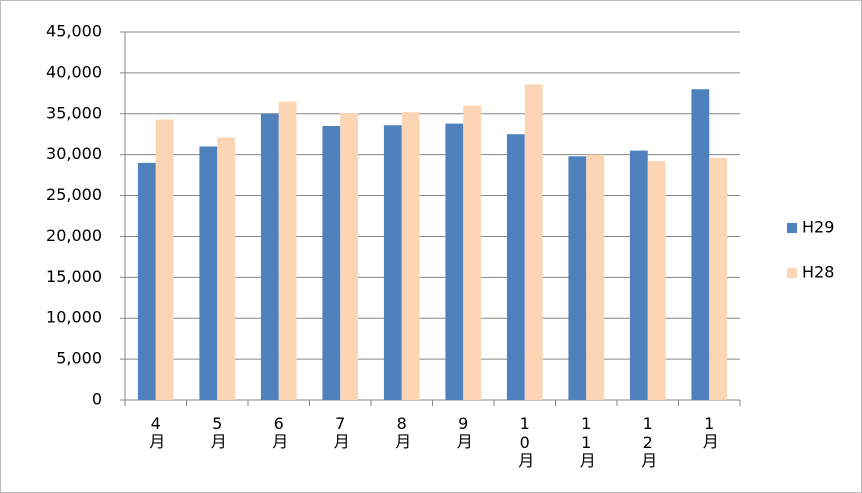  What do you see at coordinates (74, 235) in the screenshot?
I see `y-tick-label: 20,000` at bounding box center [74, 235].